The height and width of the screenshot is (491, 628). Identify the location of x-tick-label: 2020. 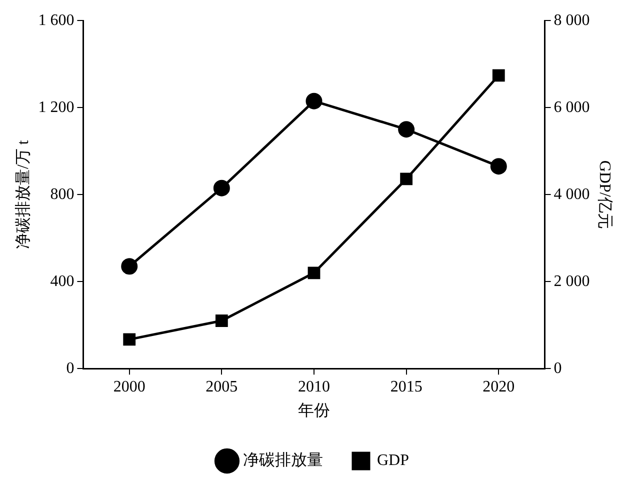
(498, 387).